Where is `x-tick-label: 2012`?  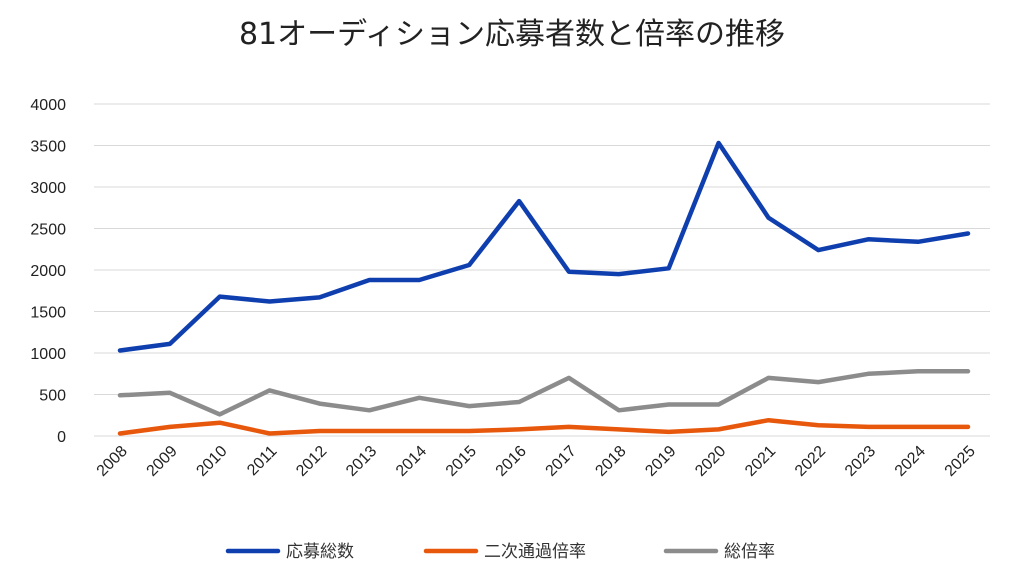 x-tick-label: 2012 is located at coordinates (311, 461).